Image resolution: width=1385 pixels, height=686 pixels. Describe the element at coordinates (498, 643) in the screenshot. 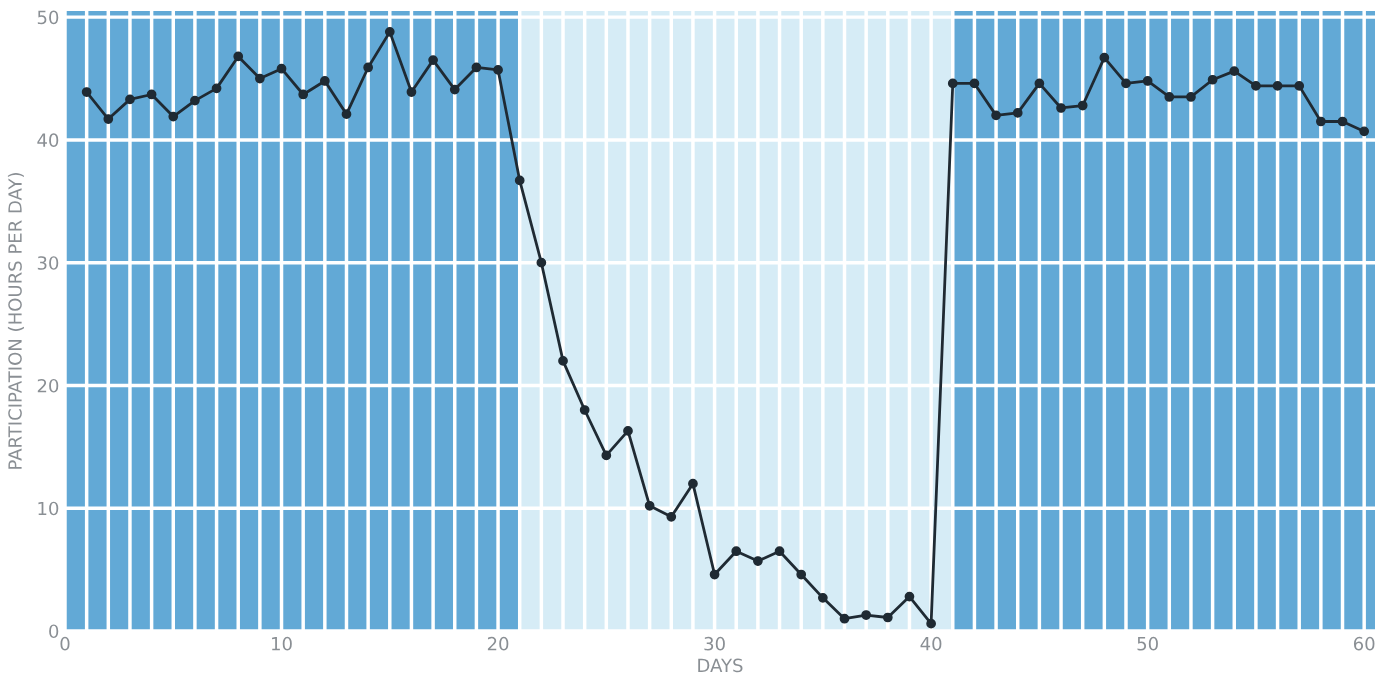

I see `x-tick-label: 20` at that location.